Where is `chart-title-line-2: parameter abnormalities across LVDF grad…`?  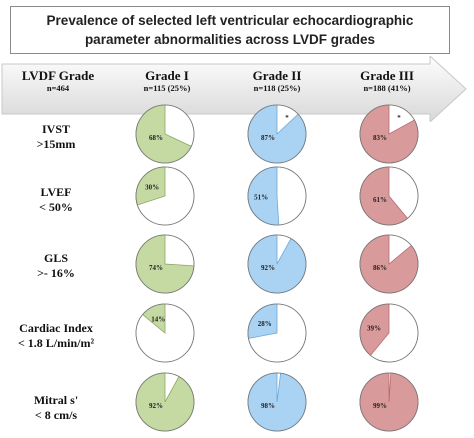
chart-title-line-2: parameter abnormalities across LVDF grad… is located at coordinates (230, 39).